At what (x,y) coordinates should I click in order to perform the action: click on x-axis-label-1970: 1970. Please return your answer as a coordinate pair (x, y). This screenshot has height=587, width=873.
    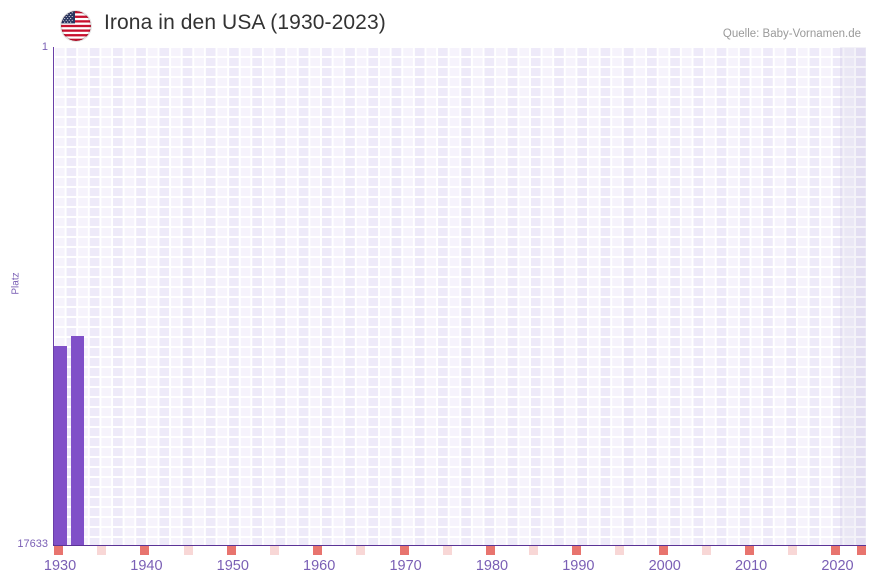
    Looking at the image, I should click on (405, 566).